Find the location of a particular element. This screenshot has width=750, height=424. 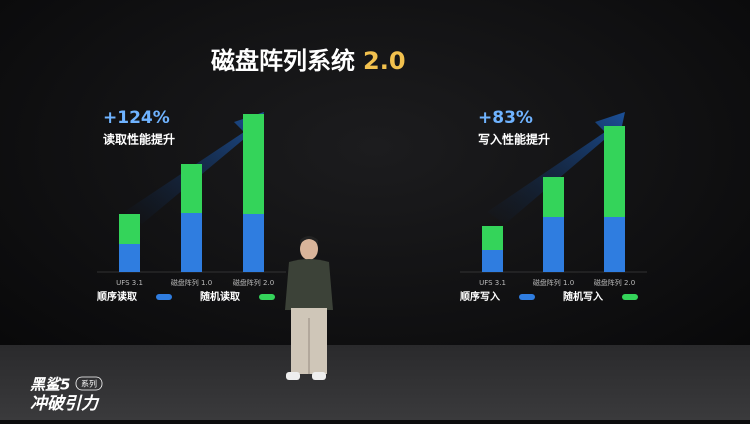

logo-brand: 黑鲨5 is located at coordinates (50, 385).